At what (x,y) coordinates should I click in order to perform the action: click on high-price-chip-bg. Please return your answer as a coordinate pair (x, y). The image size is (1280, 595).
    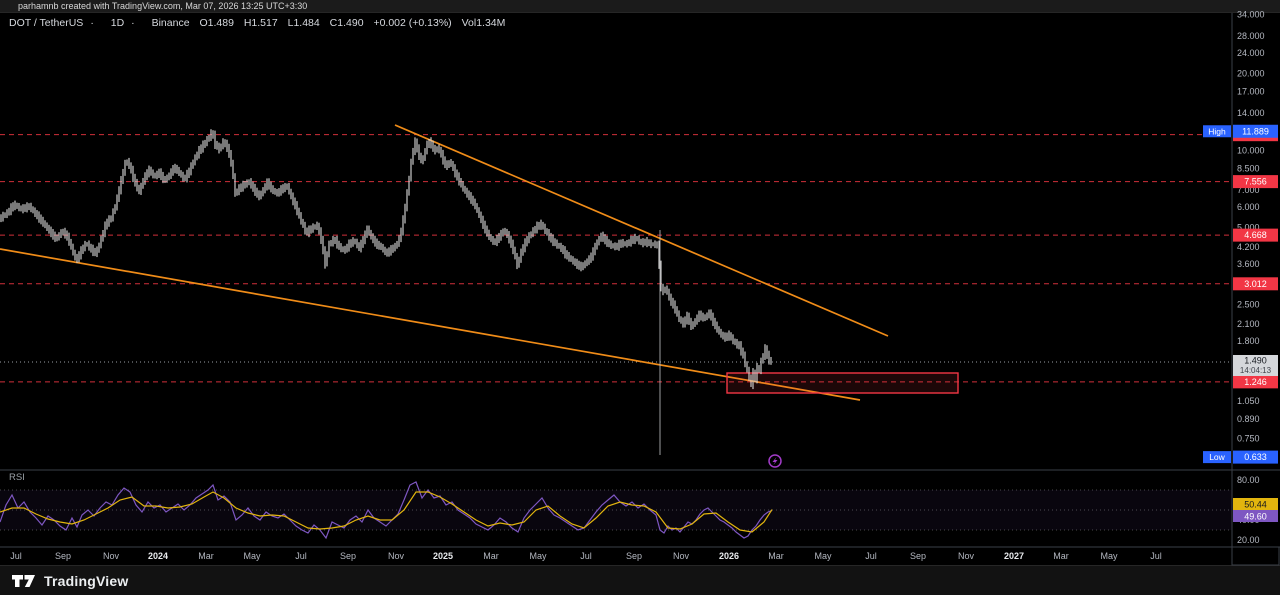
    Looking at the image, I should click on (1255, 131).